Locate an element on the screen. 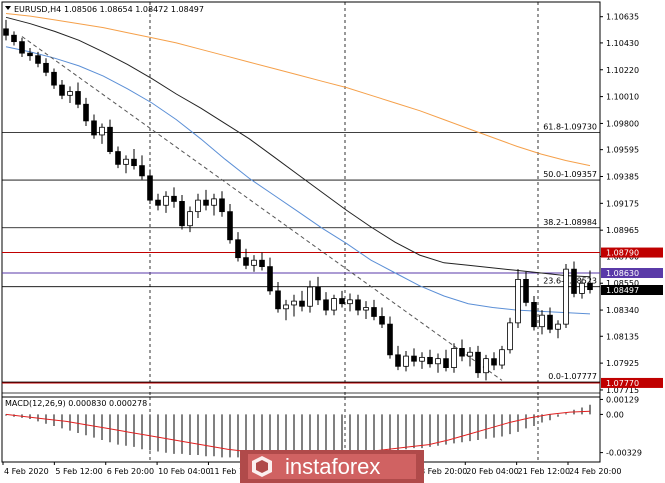  time-tick-label: 11 Feb 12:00 is located at coordinates (235, 471).